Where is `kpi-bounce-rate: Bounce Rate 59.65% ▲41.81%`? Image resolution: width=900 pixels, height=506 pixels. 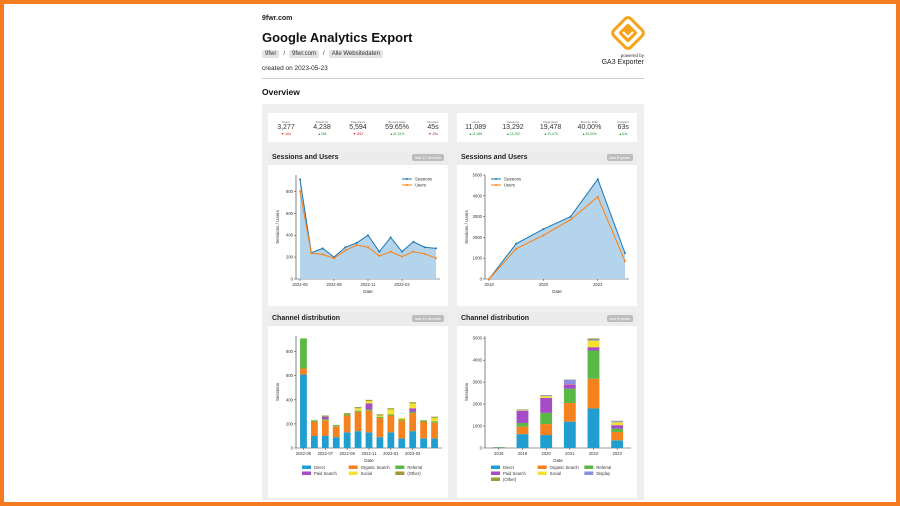
kpi-bounce-rate: Bounce Rate 59.65% ▲41.81% is located at coordinates (397, 128).